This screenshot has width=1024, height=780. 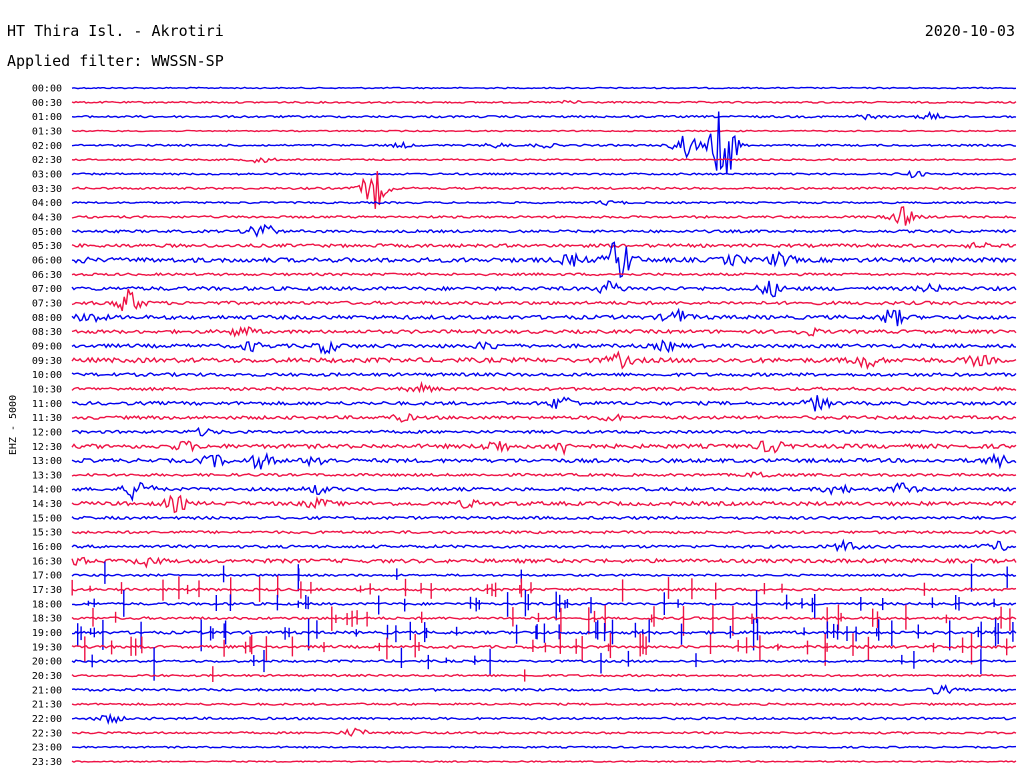 I want to click on time-tick-label: 18:30, so click(x=47, y=619).